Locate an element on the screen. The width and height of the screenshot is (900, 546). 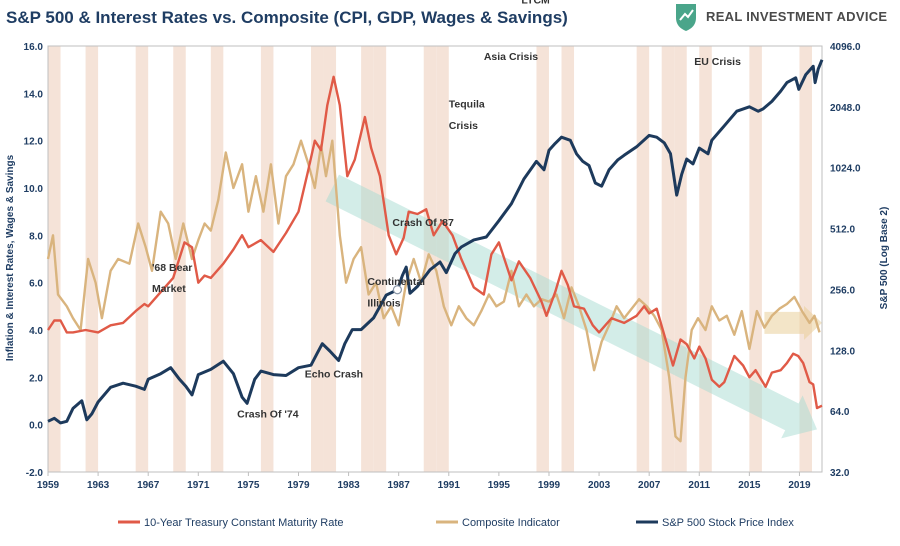
x-tick-label: 2011 is located at coordinates (699, 485).